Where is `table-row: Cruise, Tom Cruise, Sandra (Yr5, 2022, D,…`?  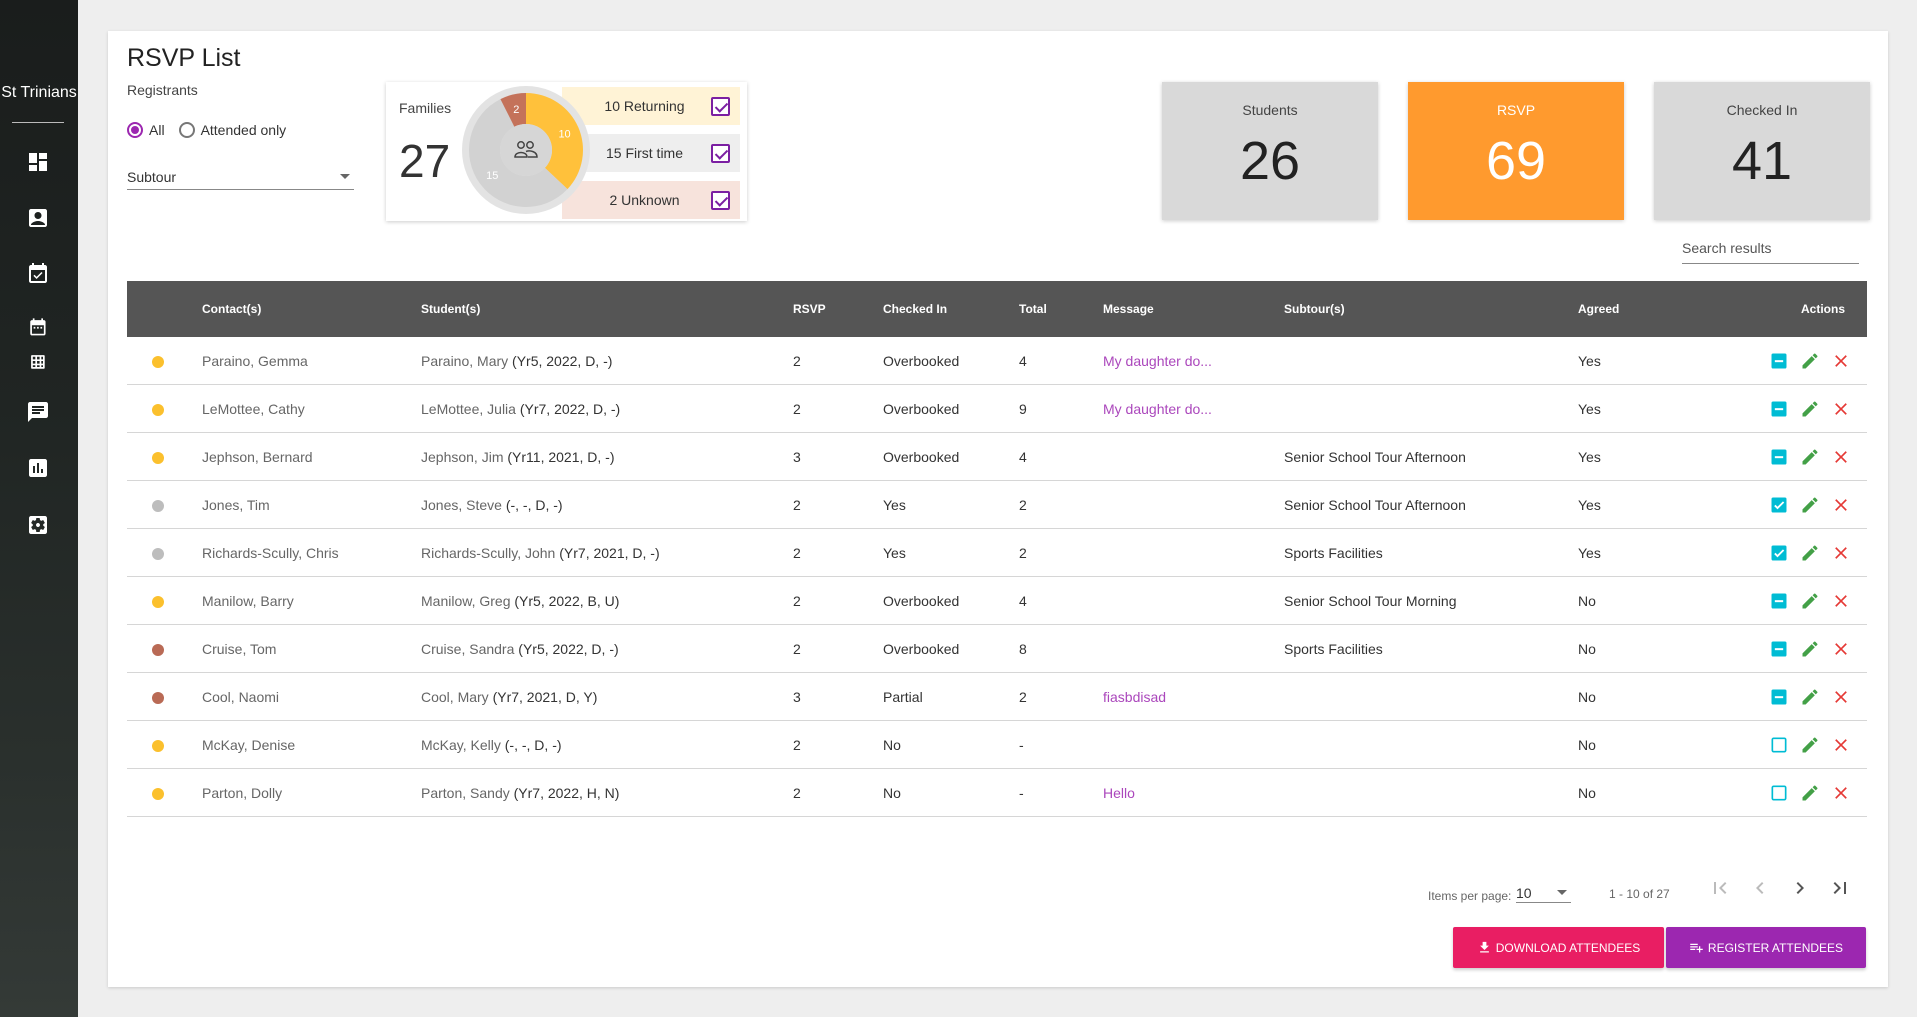 table-row: Cruise, Tom Cruise, Sandra (Yr5, 2022, D,… is located at coordinates (997, 649).